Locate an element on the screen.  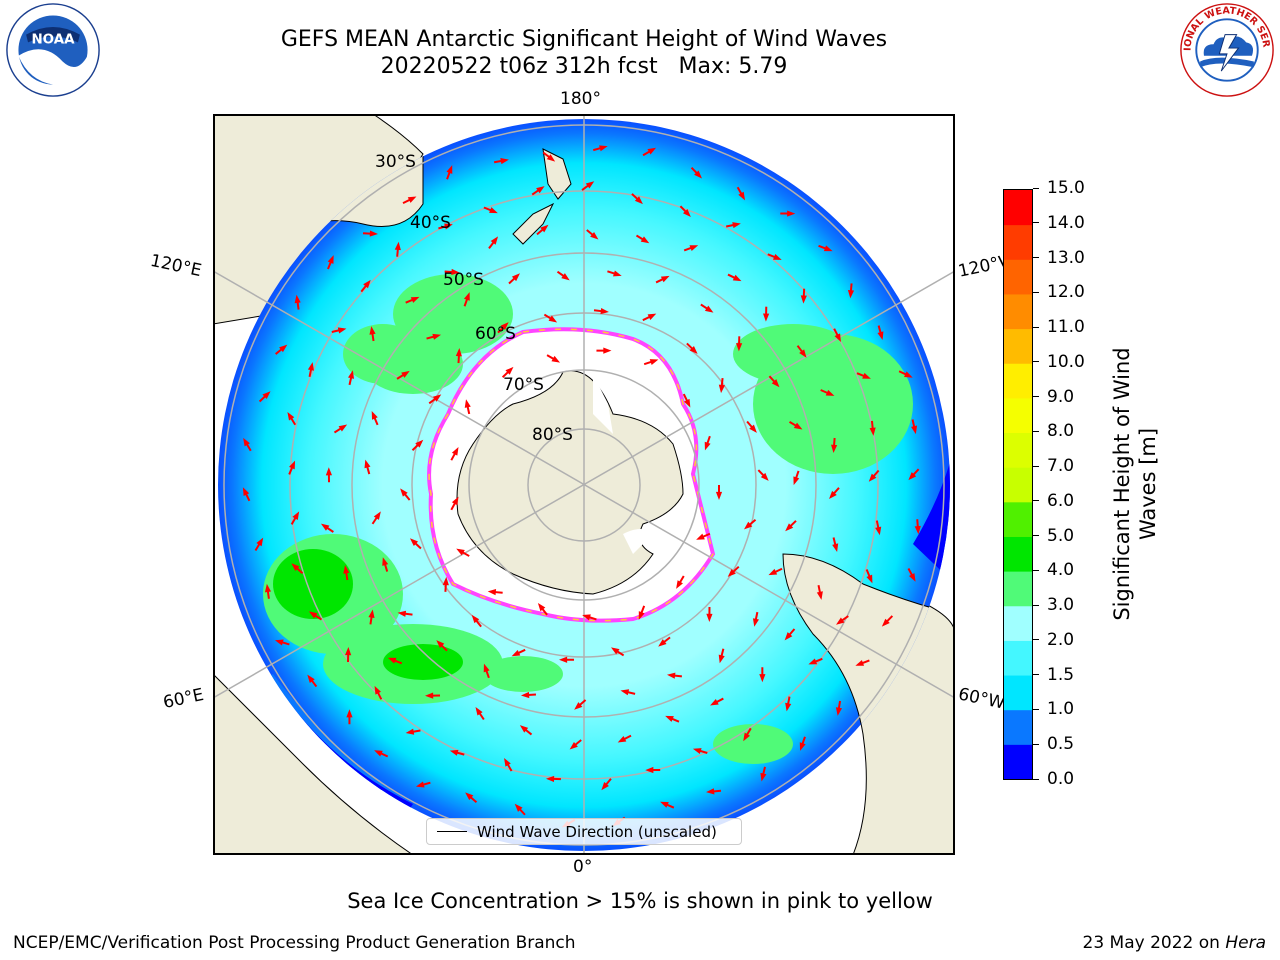
lat-label-40s: 40°S is located at coordinates (430, 223).